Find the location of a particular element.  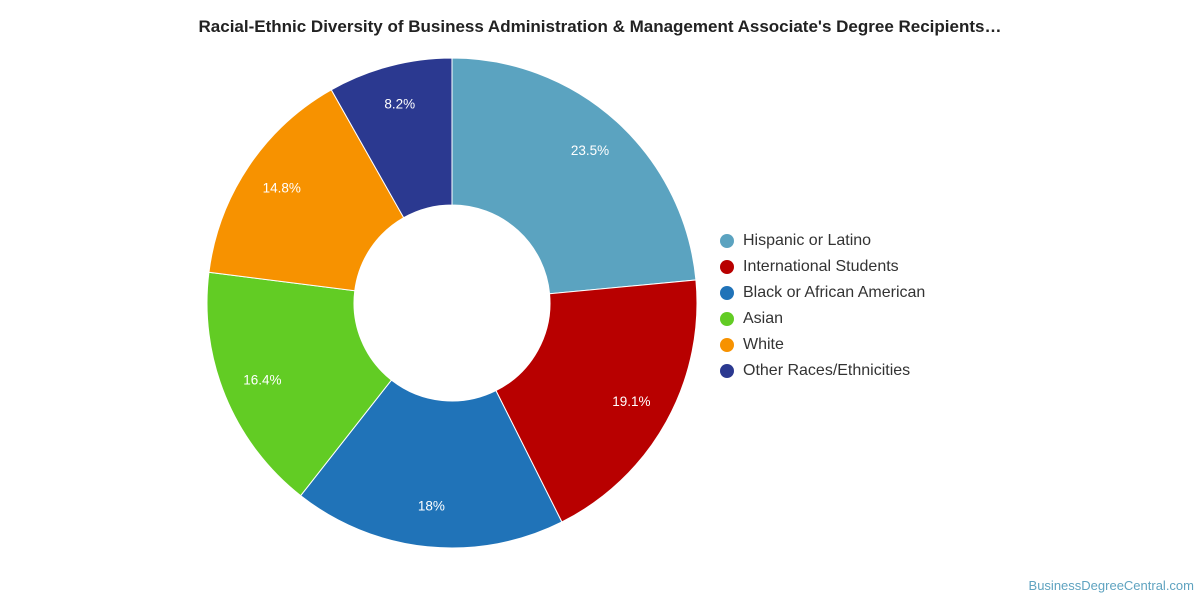

legend-item: Black or African American is located at coordinates (822, 293).